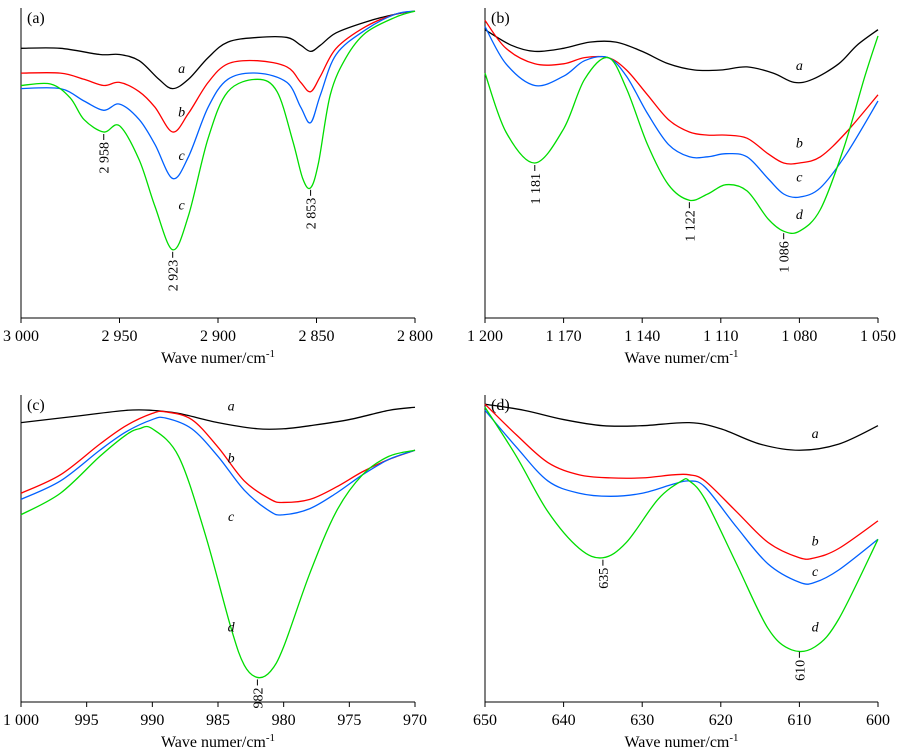  I want to click on x-tick-label: 630, so click(642, 720).